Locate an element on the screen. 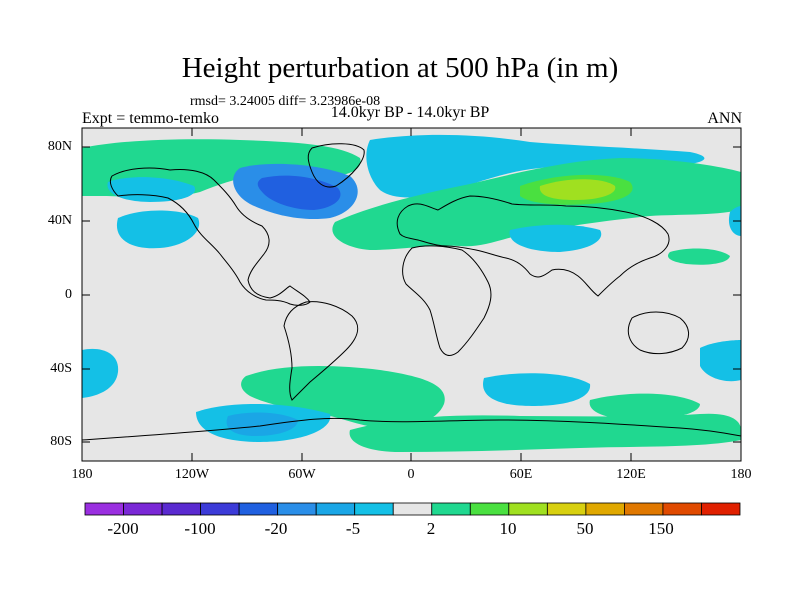  season-label: ANN is located at coordinates (724, 118).